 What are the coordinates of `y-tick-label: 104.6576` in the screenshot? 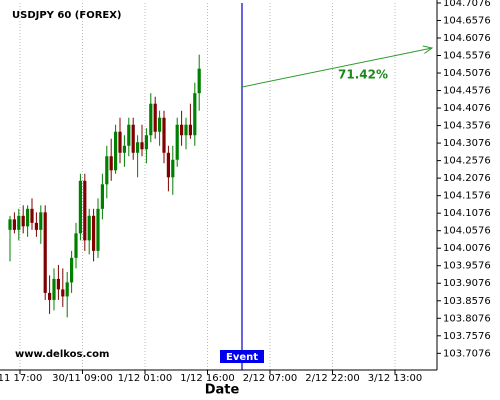 It's located at (467, 20).